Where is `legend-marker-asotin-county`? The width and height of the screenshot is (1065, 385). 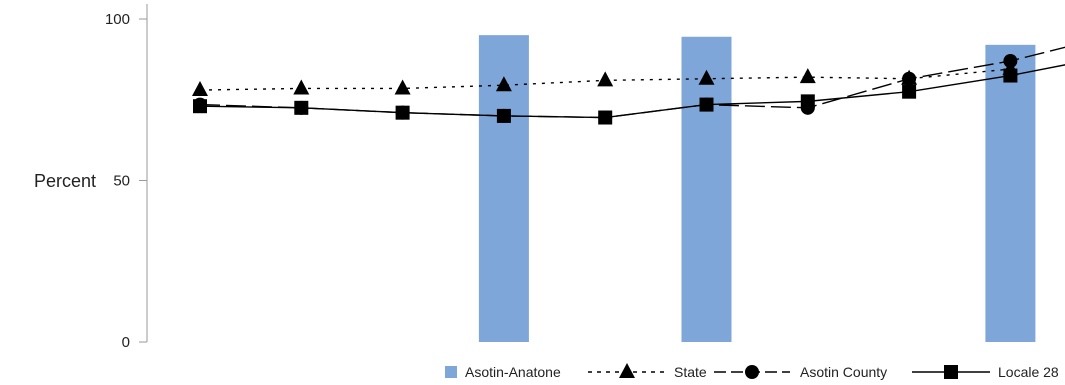
legend-marker-asotin-county is located at coordinates (752, 372).